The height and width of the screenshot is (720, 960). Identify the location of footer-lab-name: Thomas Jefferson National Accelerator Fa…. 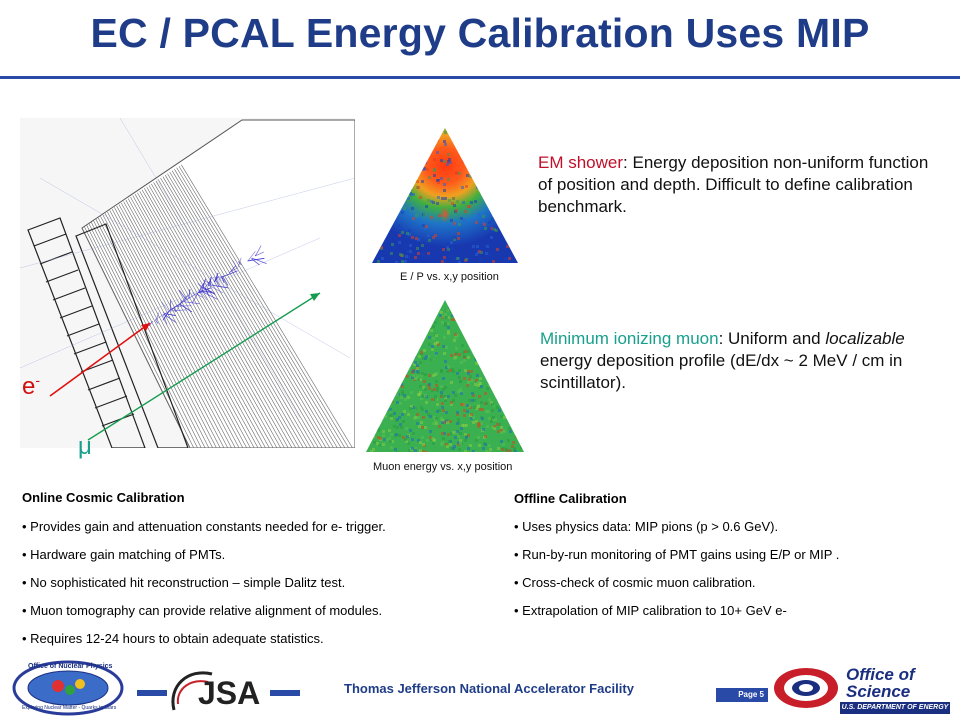
(489, 688).